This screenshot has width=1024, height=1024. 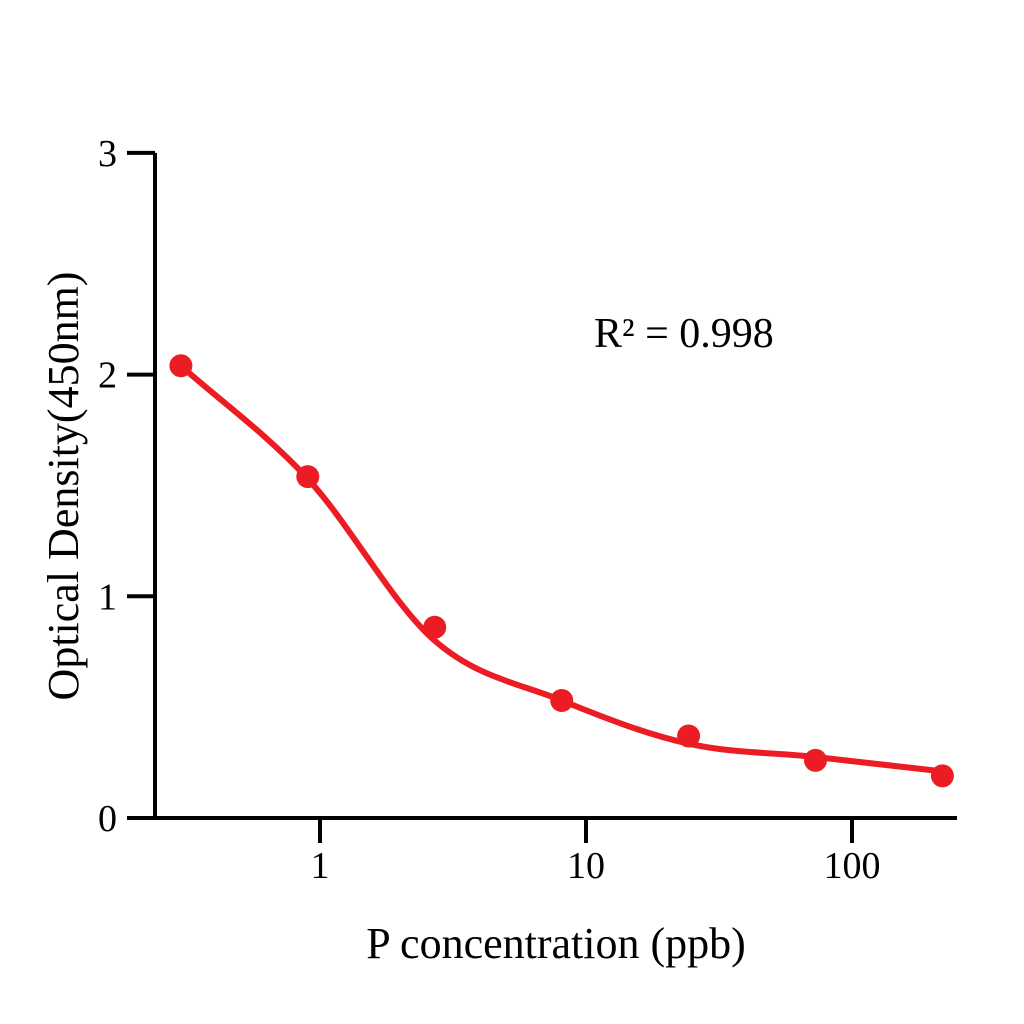 What do you see at coordinates (107, 376) in the screenshot?
I see `y-tick-label: 2` at bounding box center [107, 376].